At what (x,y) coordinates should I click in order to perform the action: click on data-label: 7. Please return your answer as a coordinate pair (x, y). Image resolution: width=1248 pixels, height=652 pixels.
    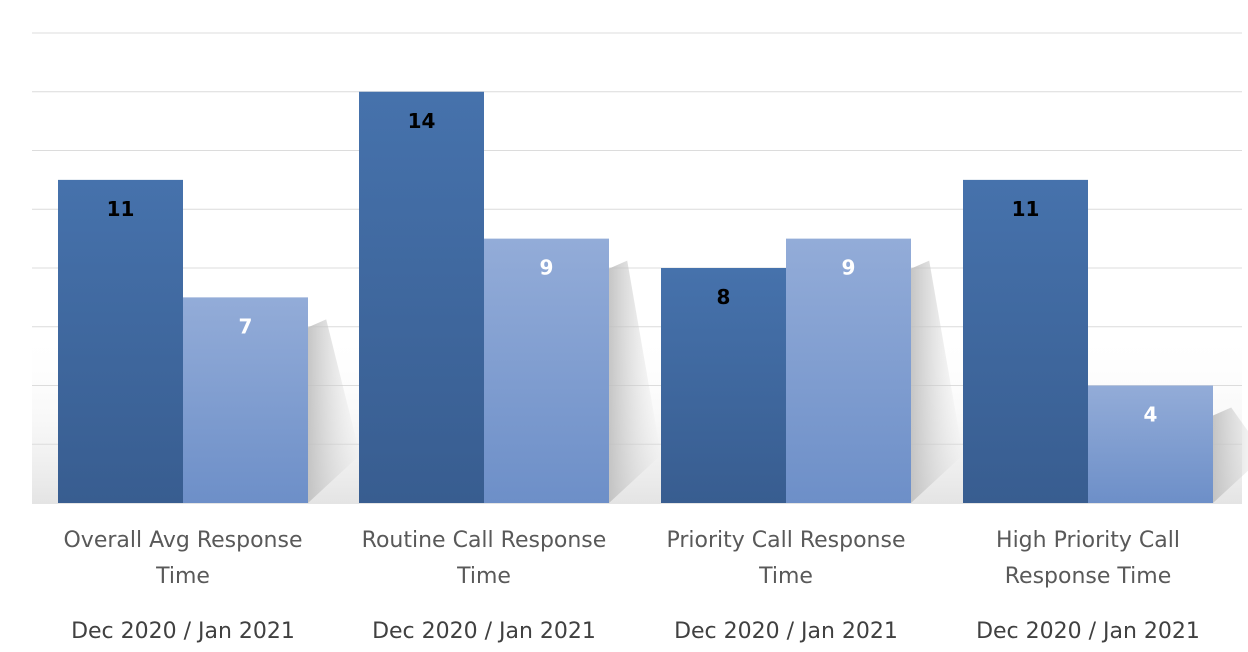
    Looking at the image, I should click on (246, 326).